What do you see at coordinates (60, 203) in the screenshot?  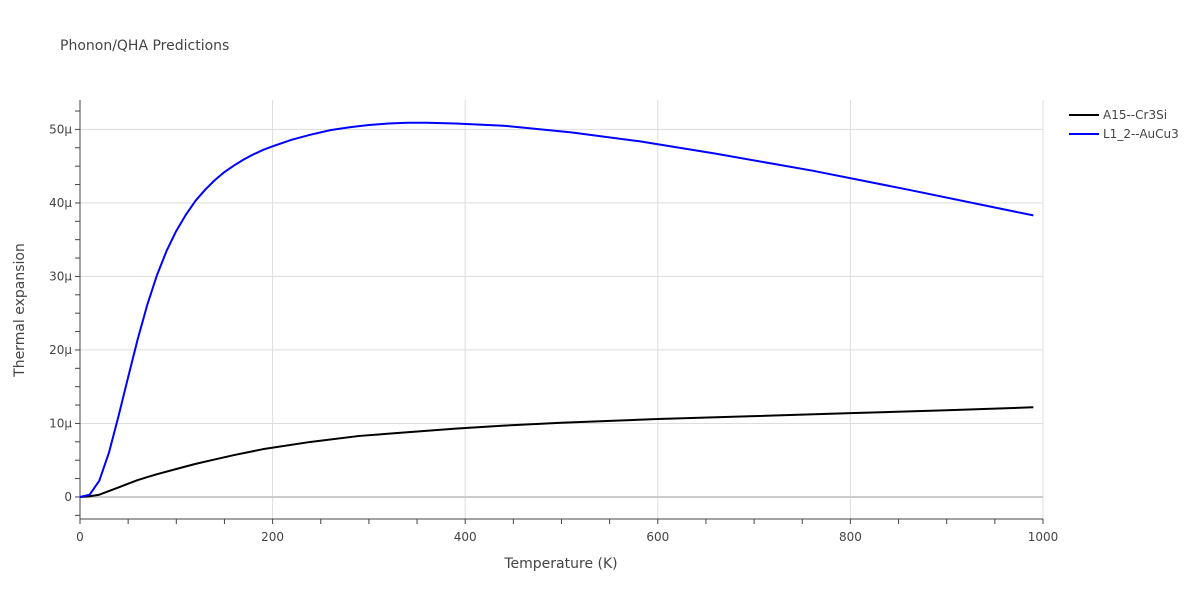 I see `y-tick-label: 40μ` at bounding box center [60, 203].